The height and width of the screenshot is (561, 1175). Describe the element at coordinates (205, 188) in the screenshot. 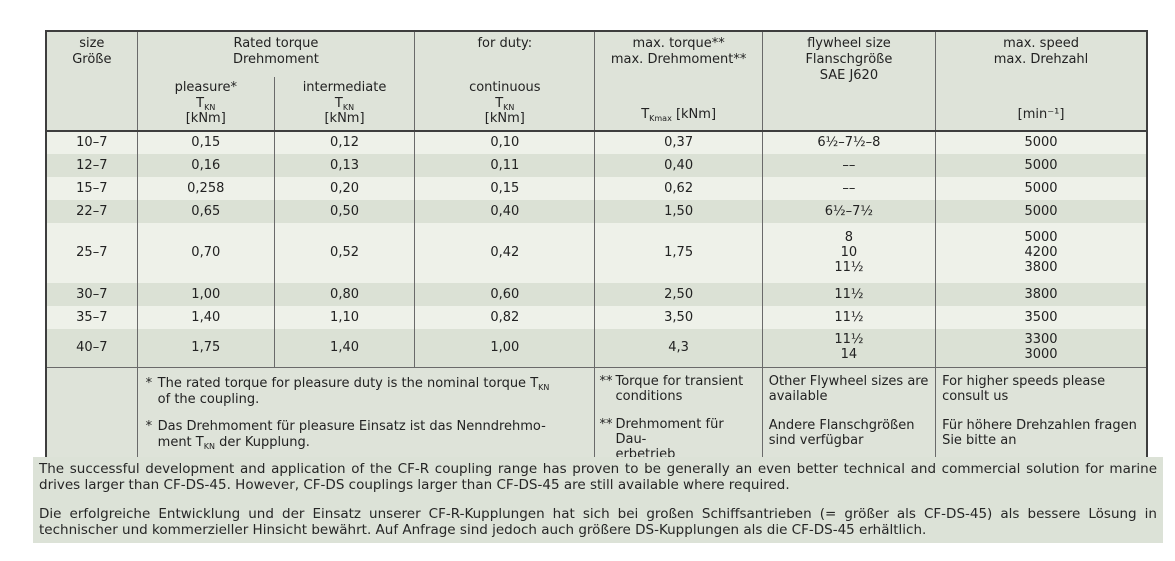

I see `cell-pleasure: 0,258` at that location.